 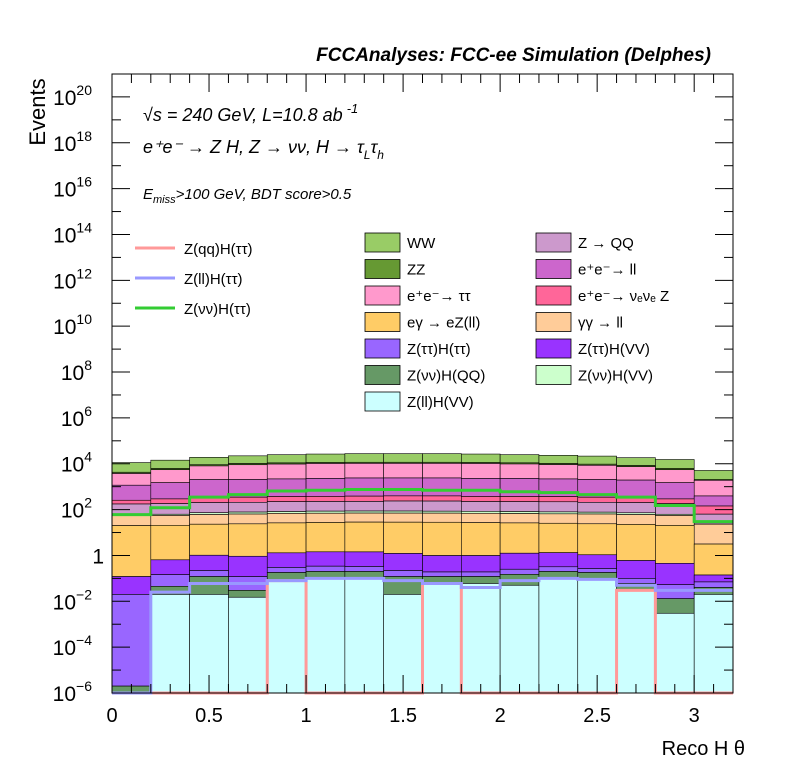 What do you see at coordinates (213, 279) in the screenshot?
I see `legend-label: Z(ll)H(ττ)` at bounding box center [213, 279].